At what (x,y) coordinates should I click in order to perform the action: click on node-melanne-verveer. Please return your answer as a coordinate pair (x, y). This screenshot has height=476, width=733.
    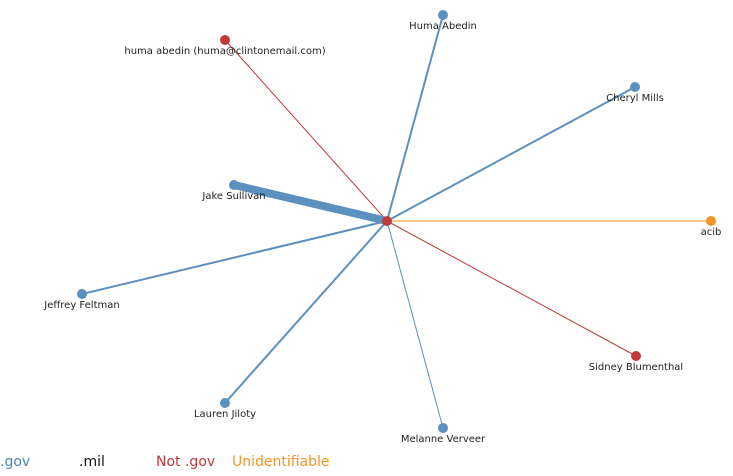
    Looking at the image, I should click on (443, 428).